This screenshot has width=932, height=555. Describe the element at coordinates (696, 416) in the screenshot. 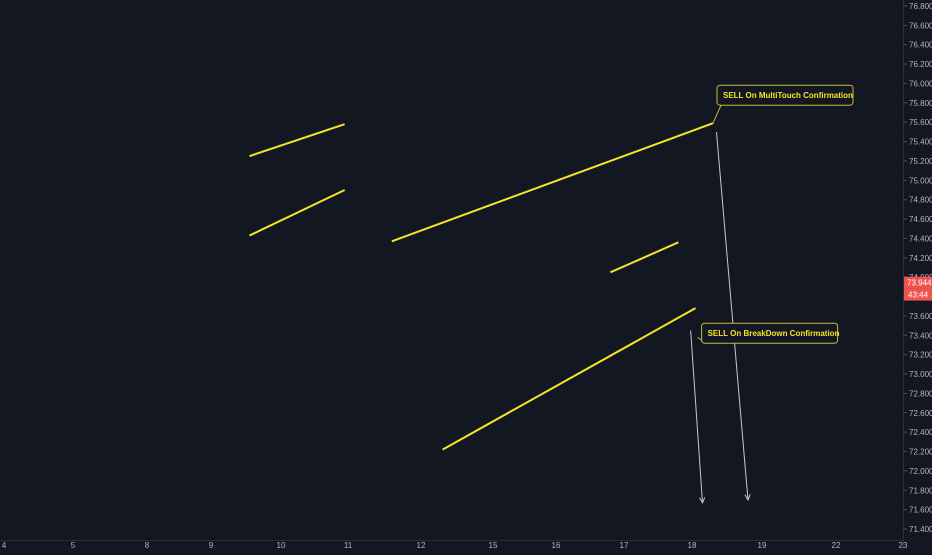

I see `projection-breakdown-drop` at that location.